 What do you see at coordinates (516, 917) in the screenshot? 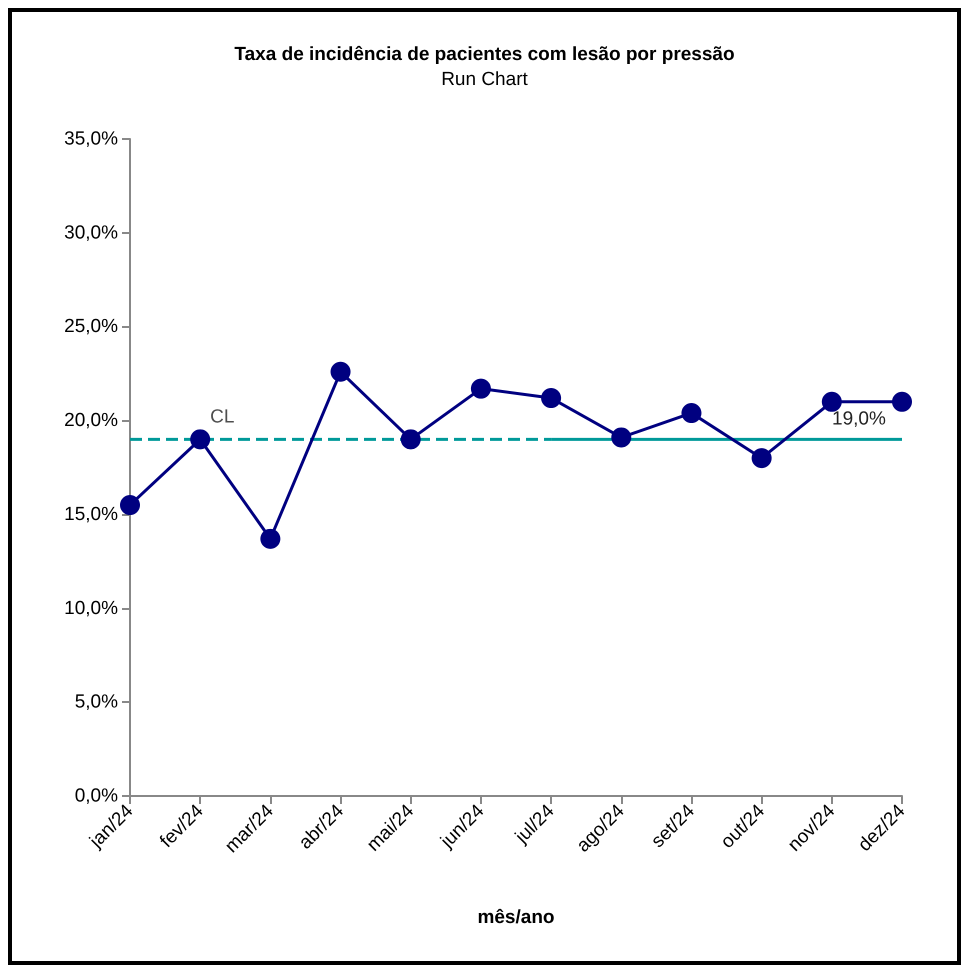
I see `x-axis-title: mês/ano` at bounding box center [516, 917].